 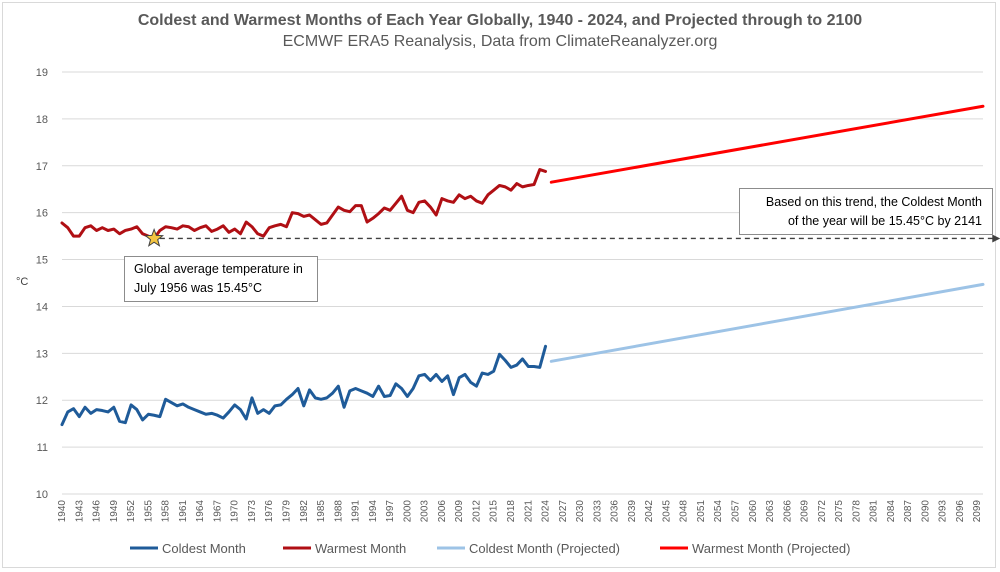 I want to click on x-tick-label: 2015, so click(x=494, y=511).